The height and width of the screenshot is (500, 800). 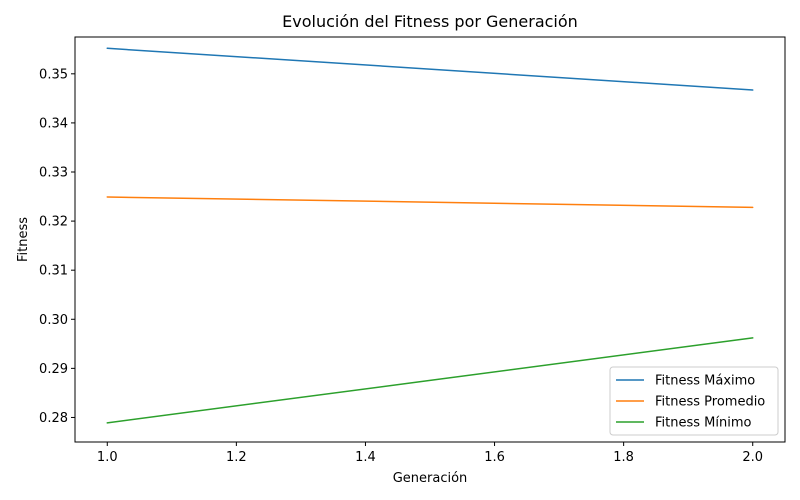 What do you see at coordinates (494, 457) in the screenshot?
I see `x-tick-label: 1.6` at bounding box center [494, 457].